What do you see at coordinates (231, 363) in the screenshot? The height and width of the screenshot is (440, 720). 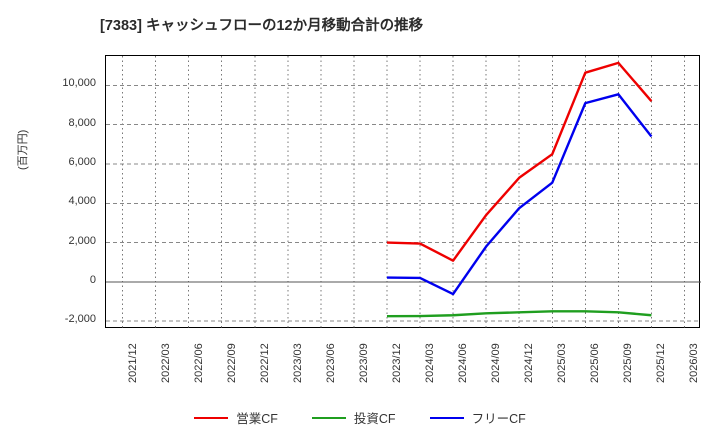 I see `x-tick-label: 2022/09` at bounding box center [231, 363].